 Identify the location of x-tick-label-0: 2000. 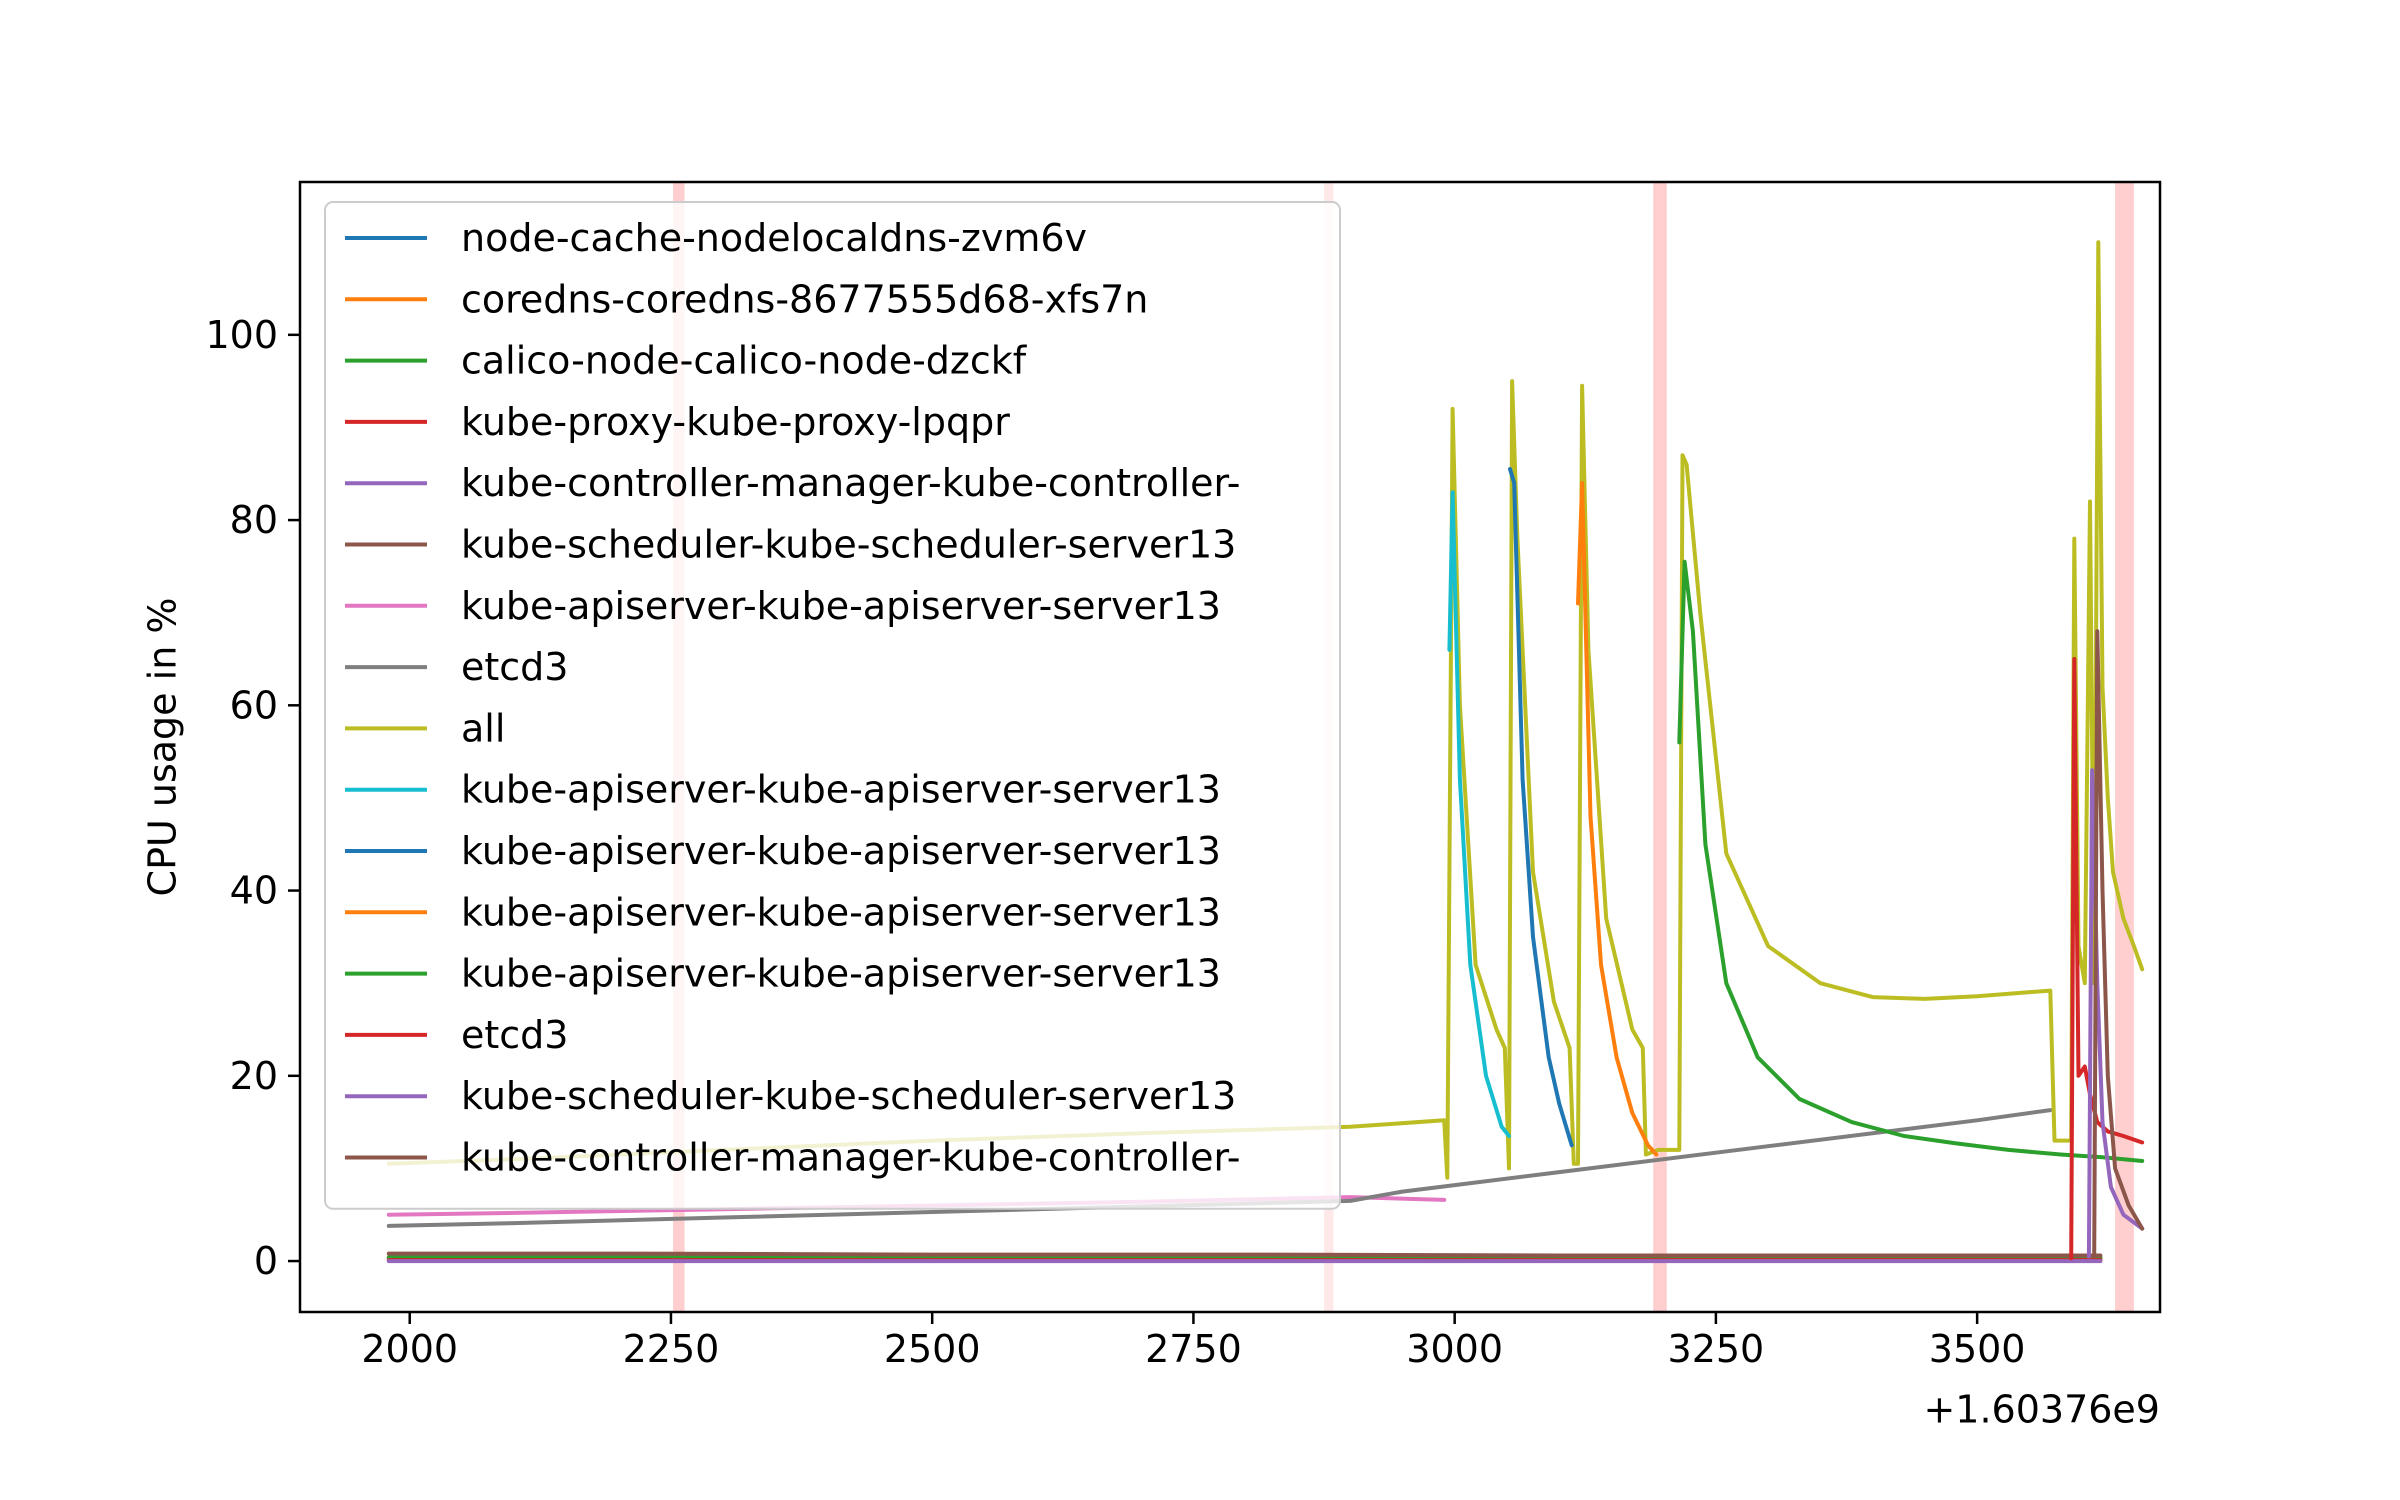
(409, 1349).